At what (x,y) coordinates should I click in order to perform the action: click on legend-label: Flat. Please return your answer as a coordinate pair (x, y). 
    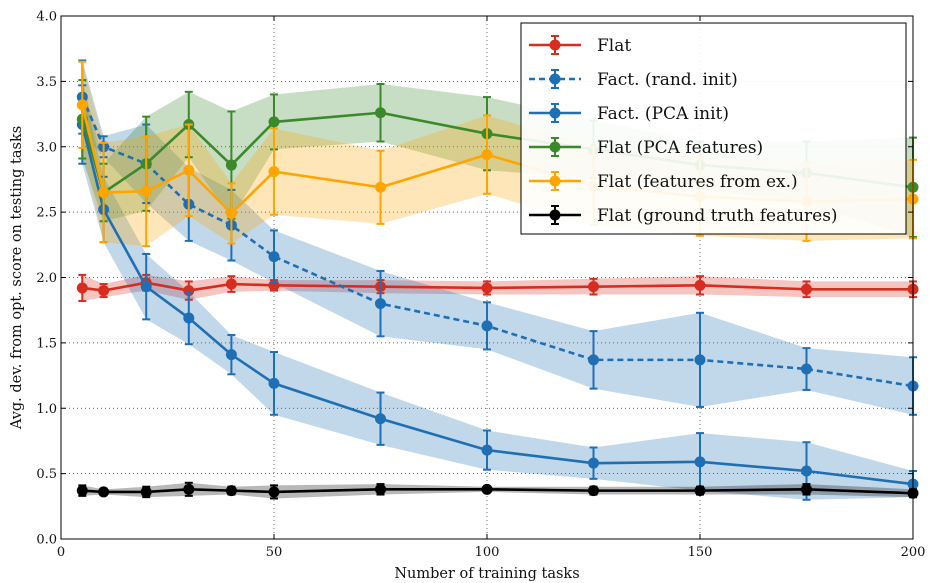
    Looking at the image, I should click on (614, 46).